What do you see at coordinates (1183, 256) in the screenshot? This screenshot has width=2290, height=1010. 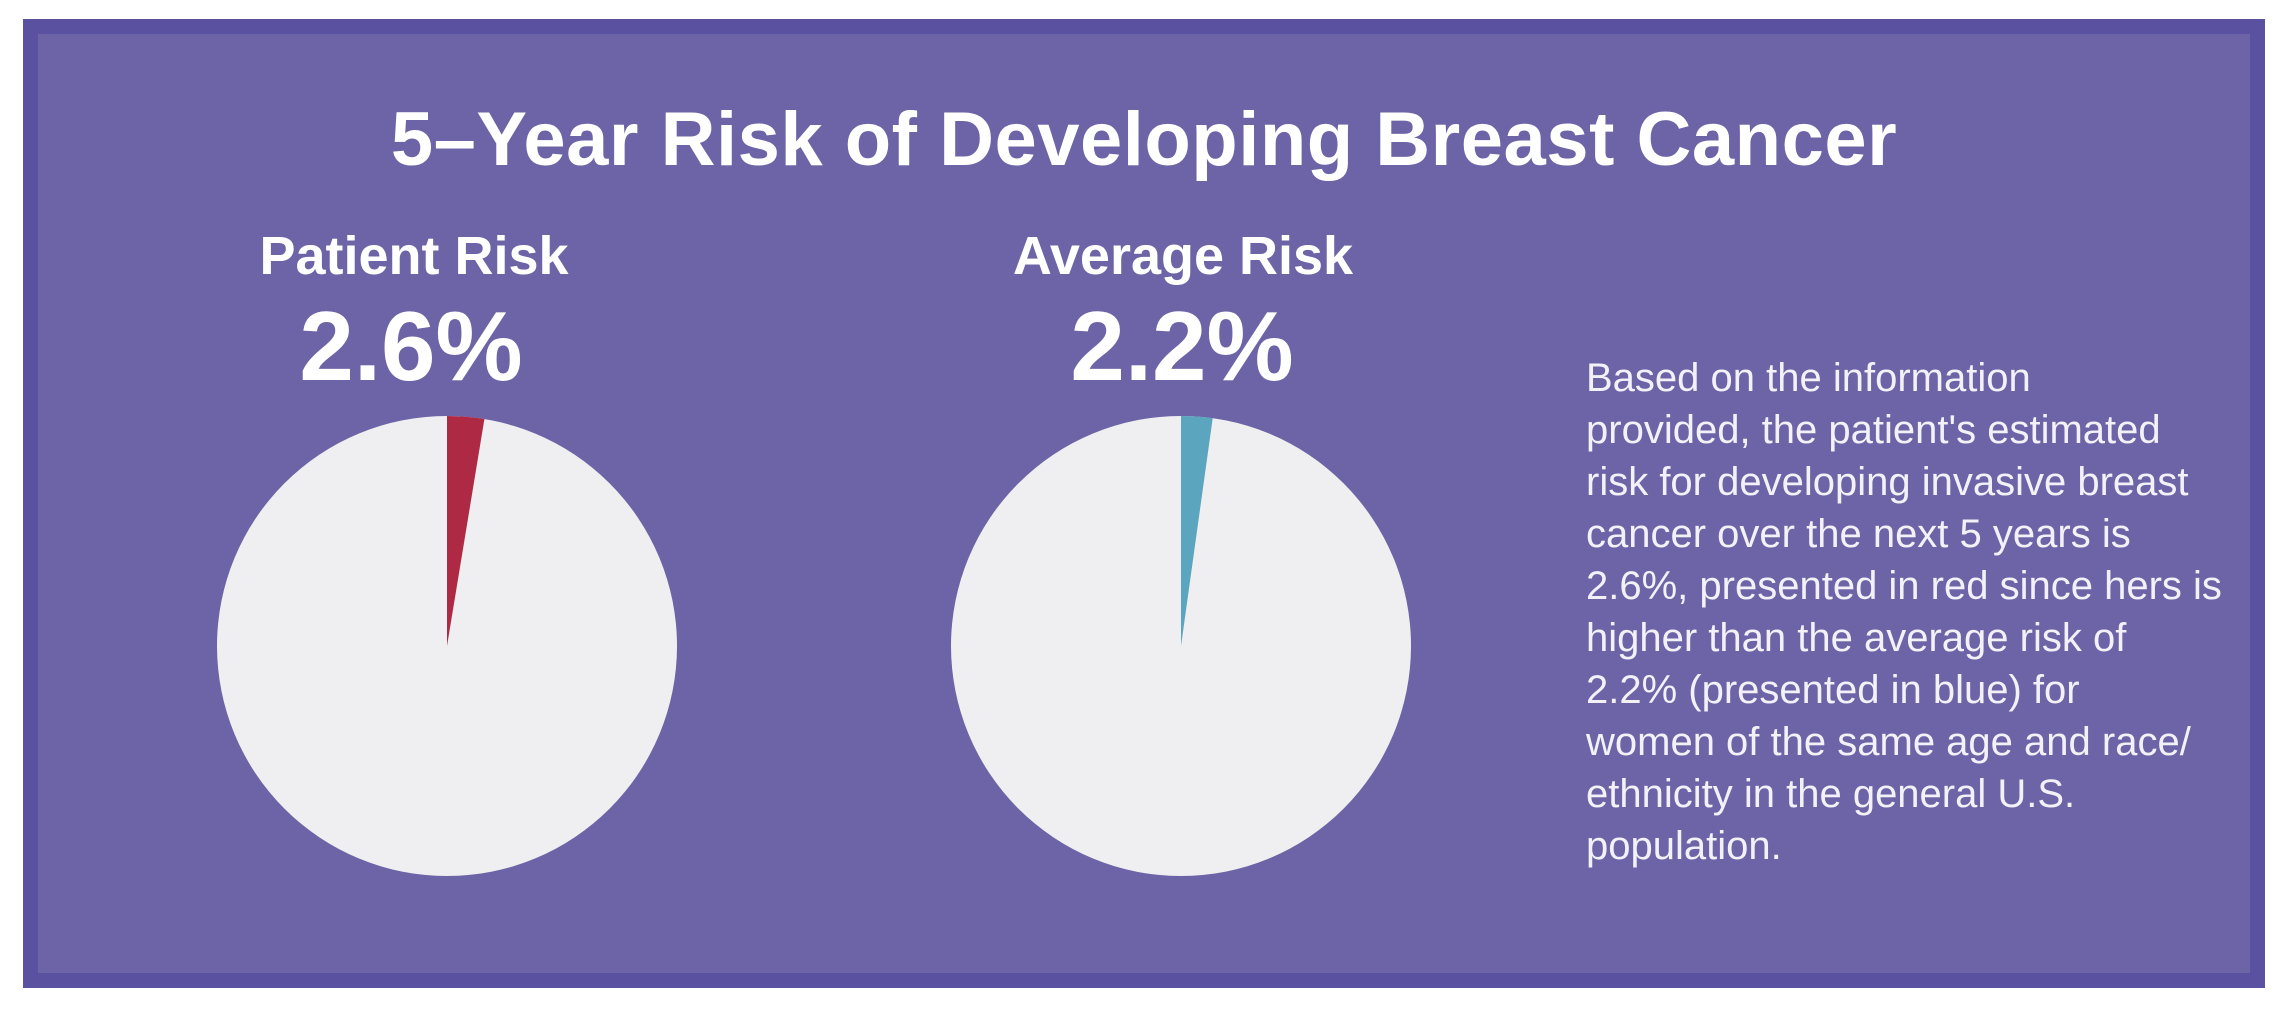 I see `average-risk-label: Average Risk` at bounding box center [1183, 256].